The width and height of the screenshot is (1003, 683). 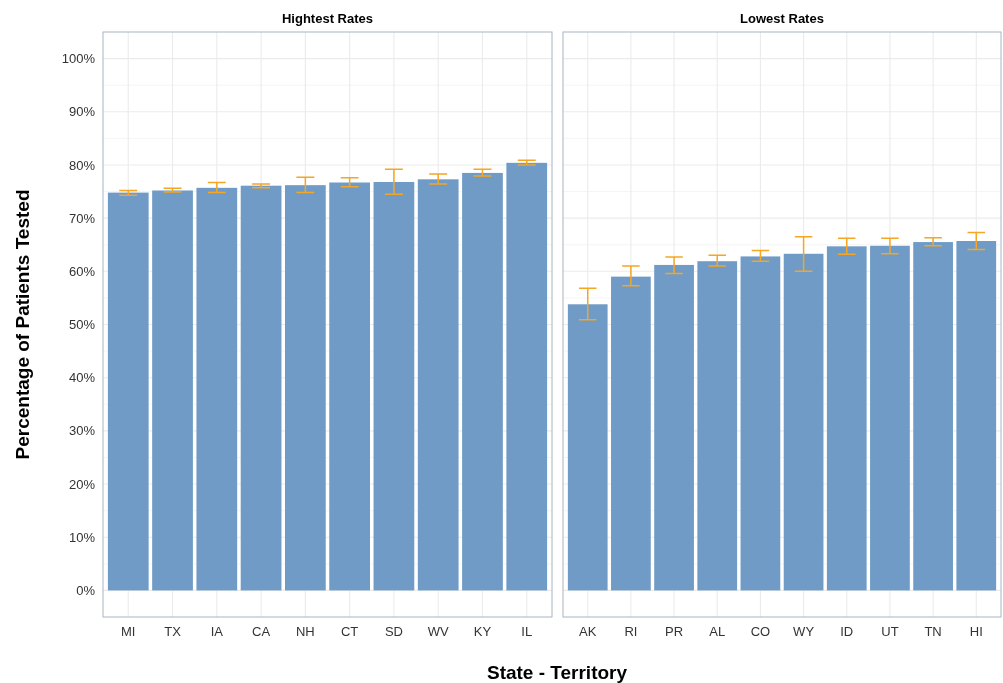 What do you see at coordinates (128, 631) in the screenshot?
I see `x-tick-label: MI` at bounding box center [128, 631].